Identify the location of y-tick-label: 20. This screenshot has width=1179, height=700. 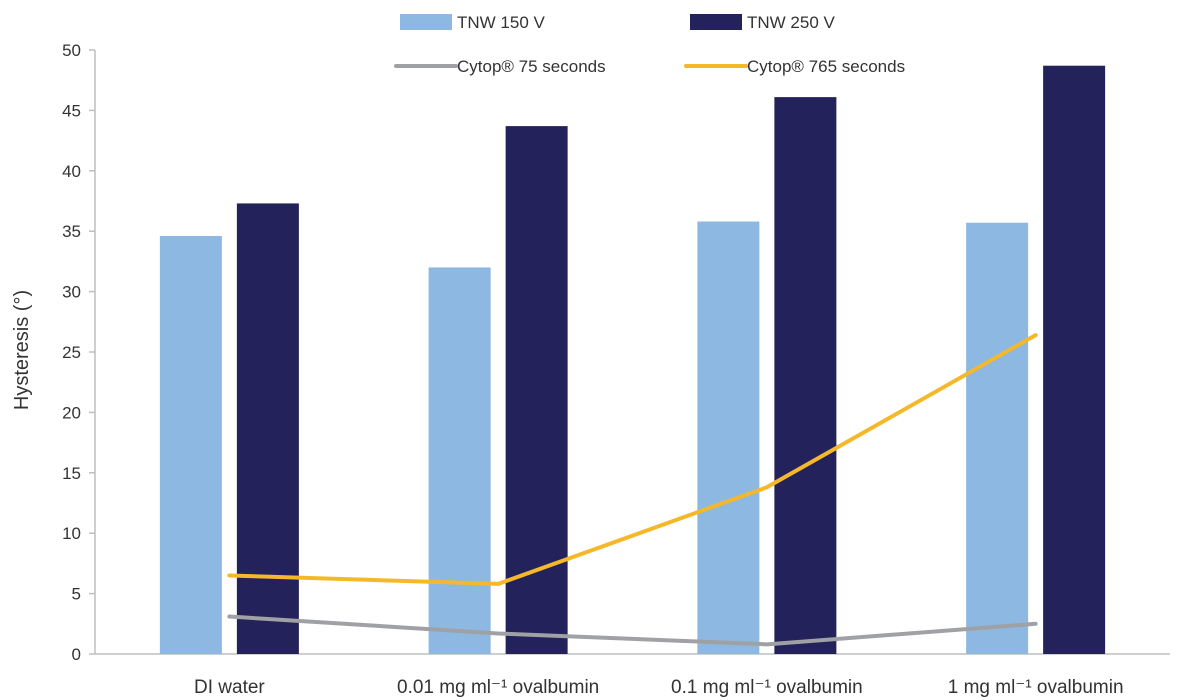
(71, 412).